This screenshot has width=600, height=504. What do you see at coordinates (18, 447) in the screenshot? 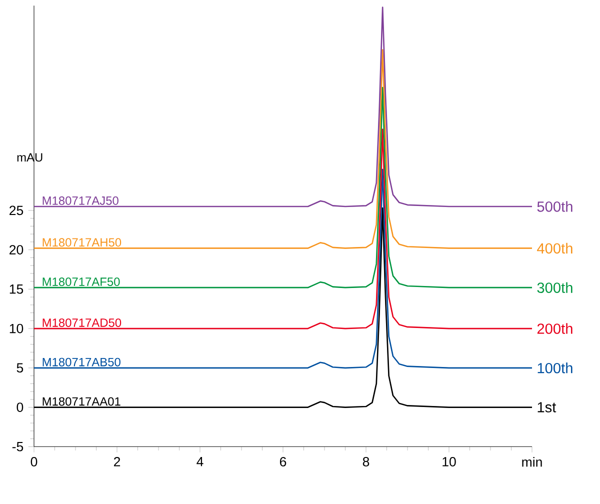
I see `y-tick-label: -5` at bounding box center [18, 447].